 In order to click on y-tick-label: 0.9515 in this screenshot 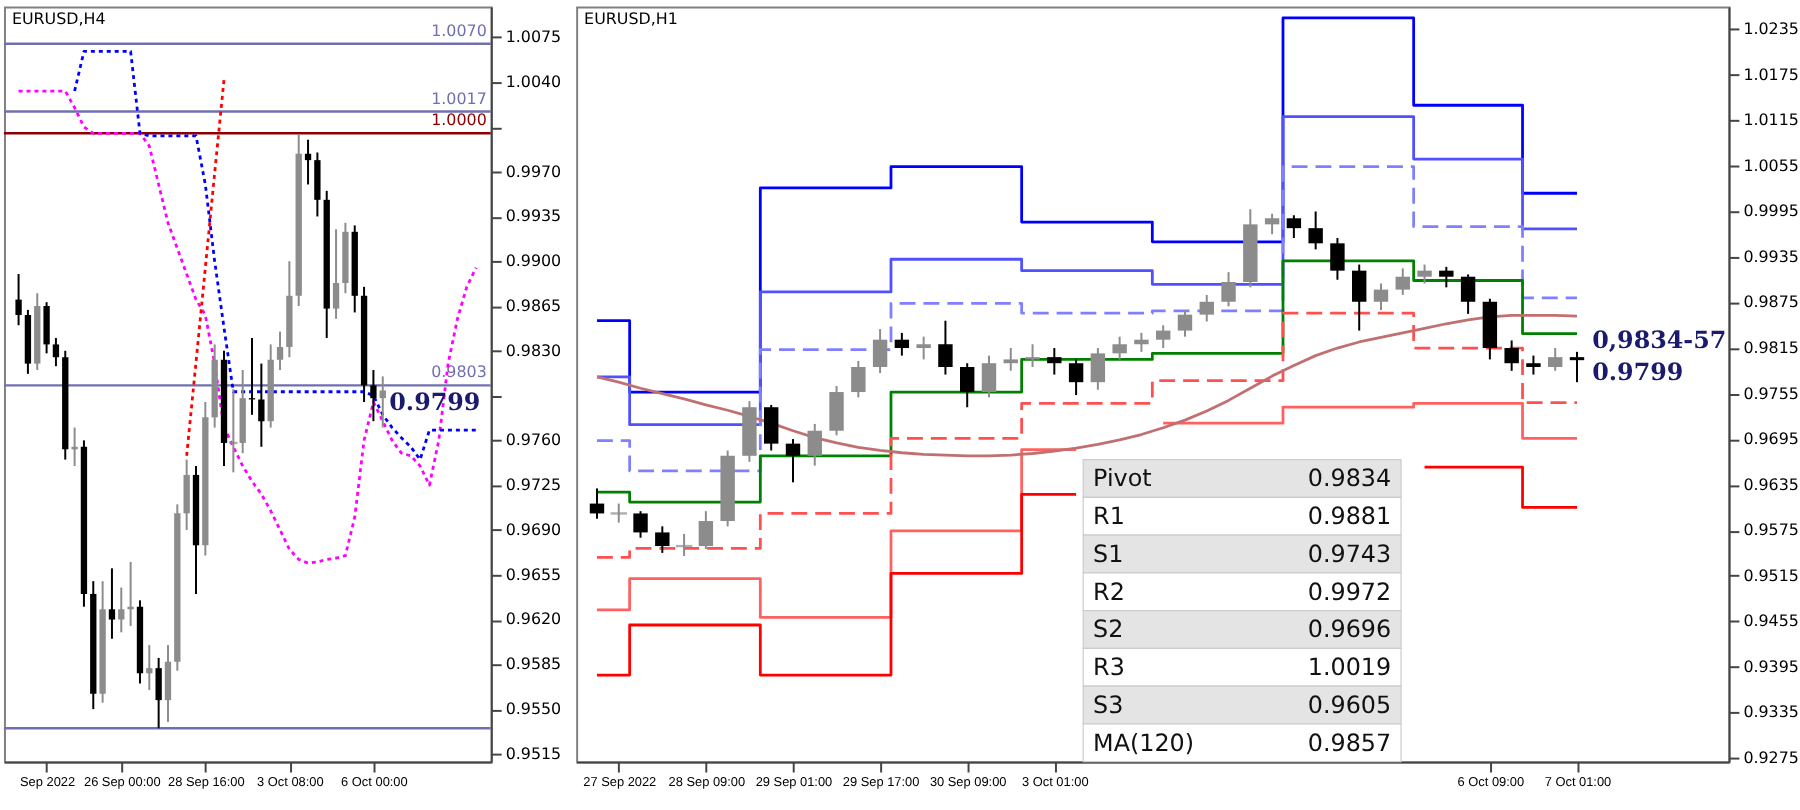, I will do `click(533, 753)`.